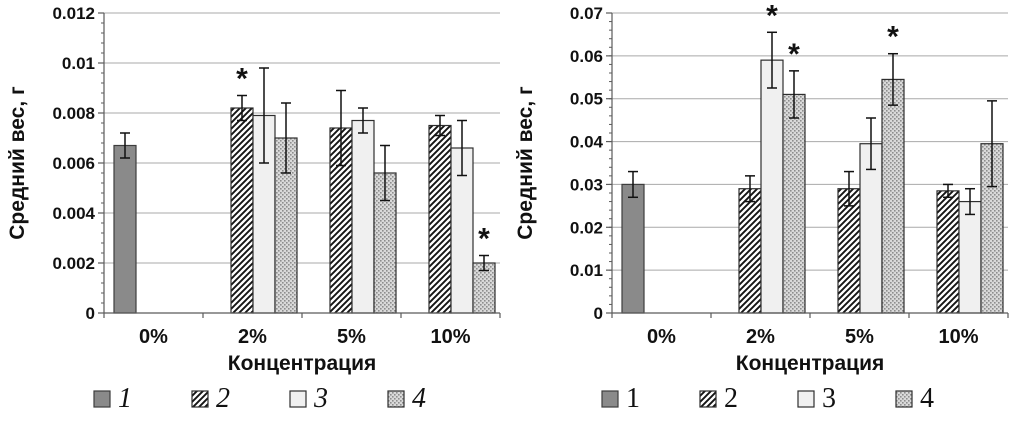  What do you see at coordinates (586, 13) in the screenshot?
I see `y-tick-label: 0.07` at bounding box center [586, 13].